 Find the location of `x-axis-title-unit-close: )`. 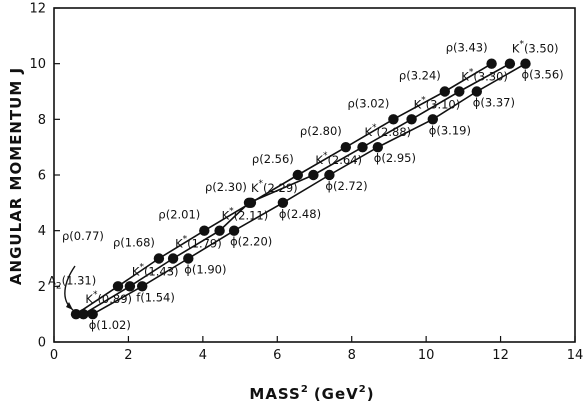

x-axis-title-unit-close: ) is located at coordinates (371, 394).